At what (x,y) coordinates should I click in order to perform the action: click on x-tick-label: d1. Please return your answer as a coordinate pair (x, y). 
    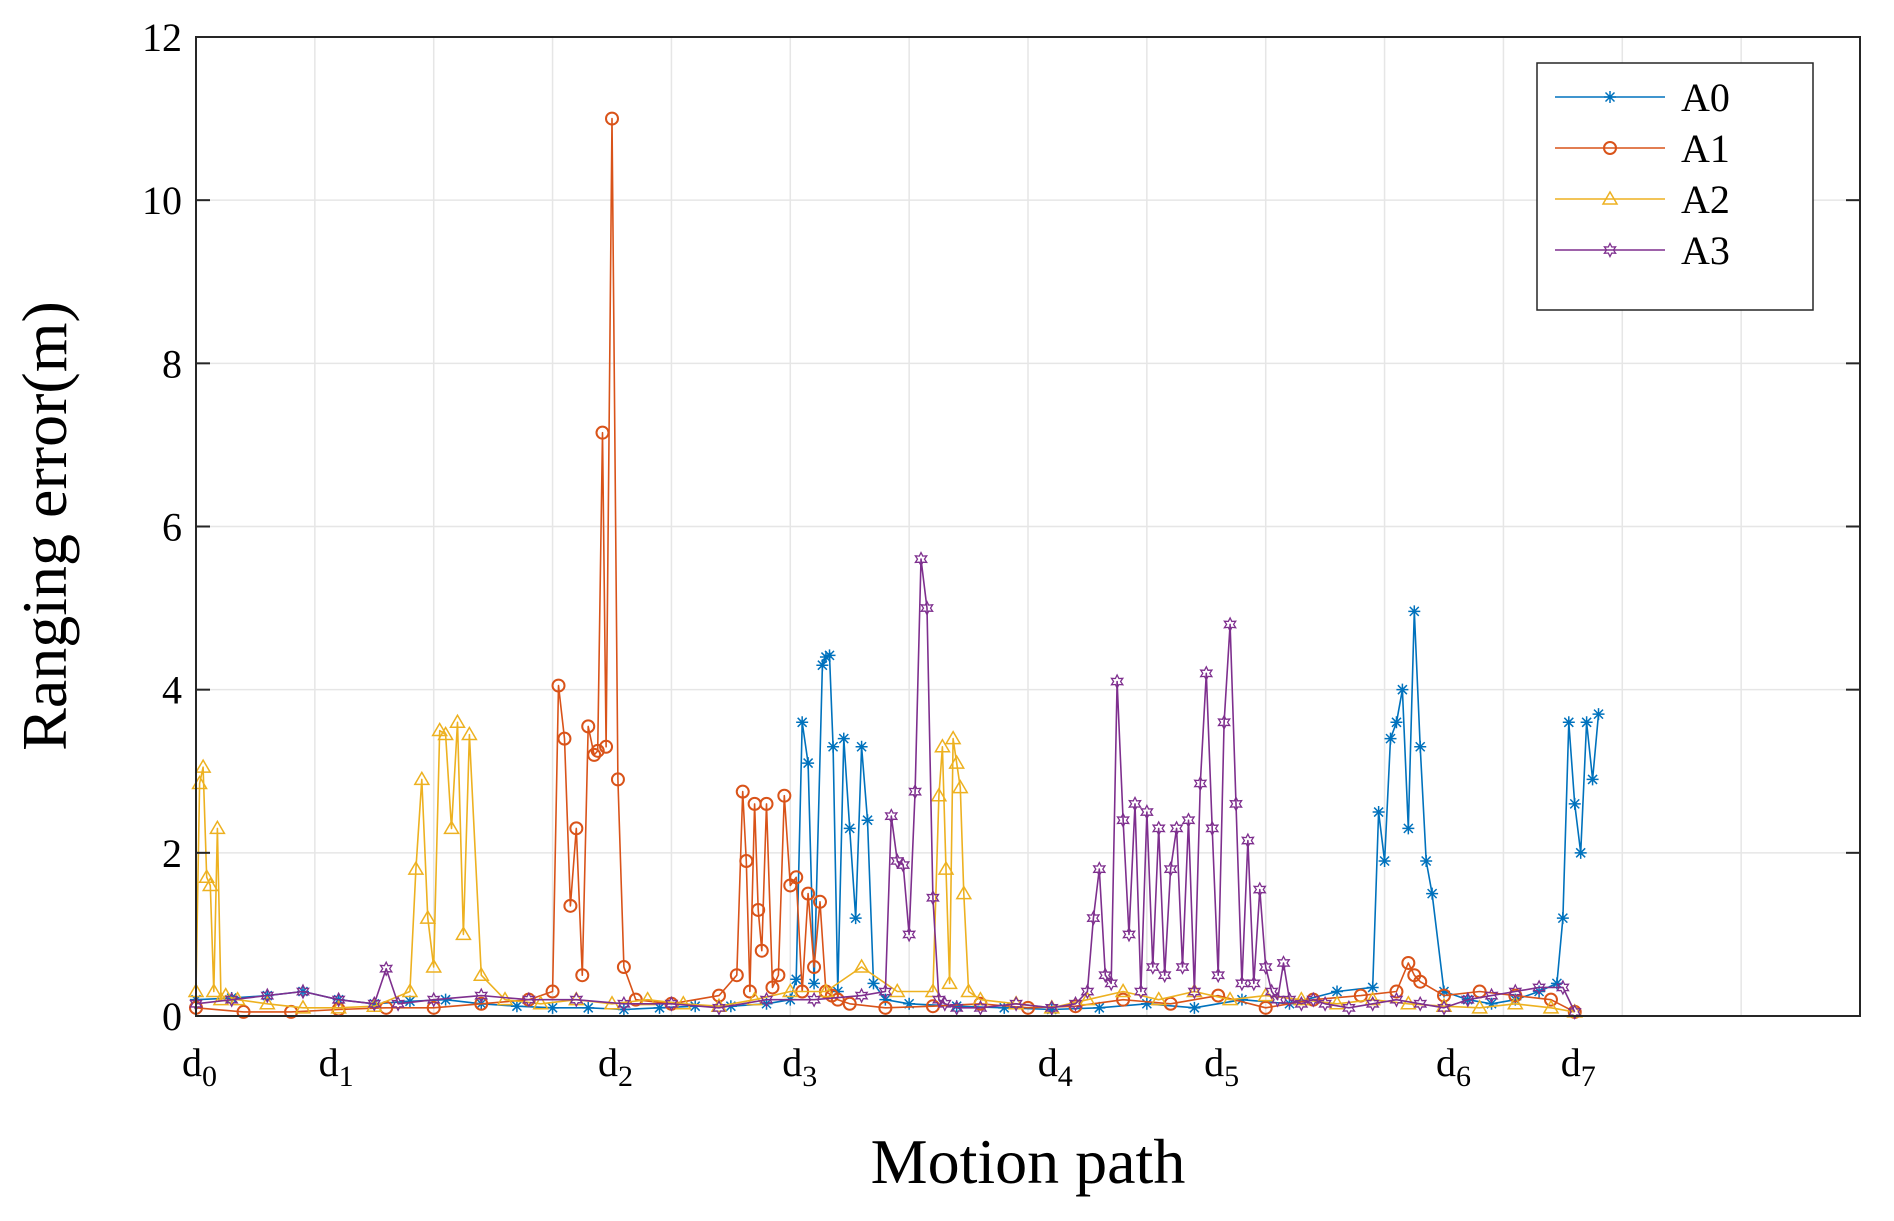
    Looking at the image, I should click on (336, 1066).